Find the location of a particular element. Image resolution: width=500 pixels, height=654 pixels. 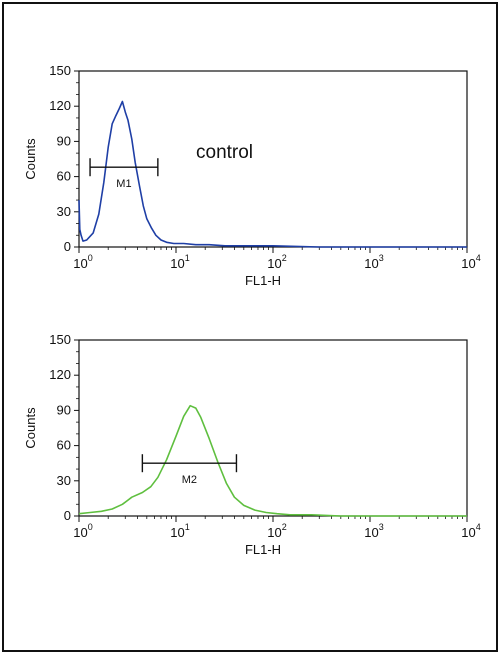

panel-2-y-axis-label: Counts is located at coordinates (30, 428).